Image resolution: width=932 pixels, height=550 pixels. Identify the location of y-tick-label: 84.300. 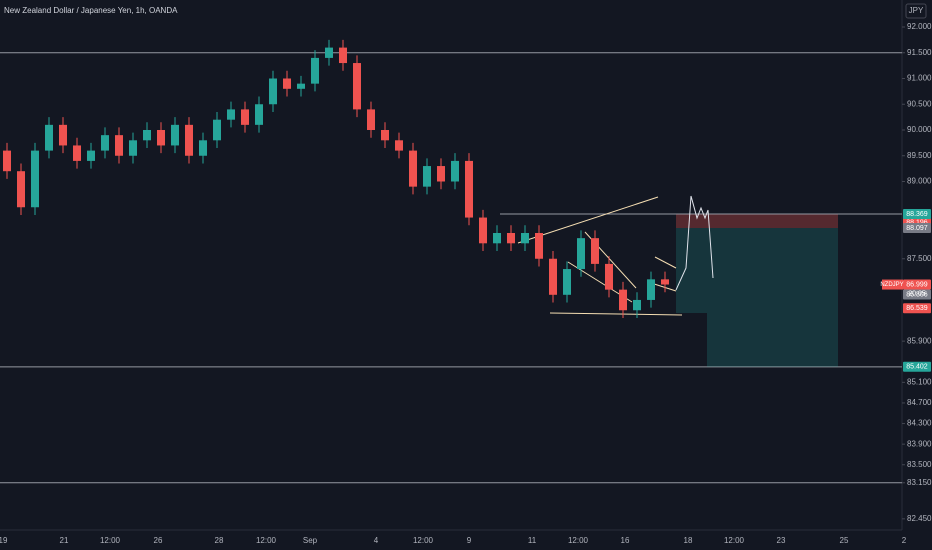
(919, 423).